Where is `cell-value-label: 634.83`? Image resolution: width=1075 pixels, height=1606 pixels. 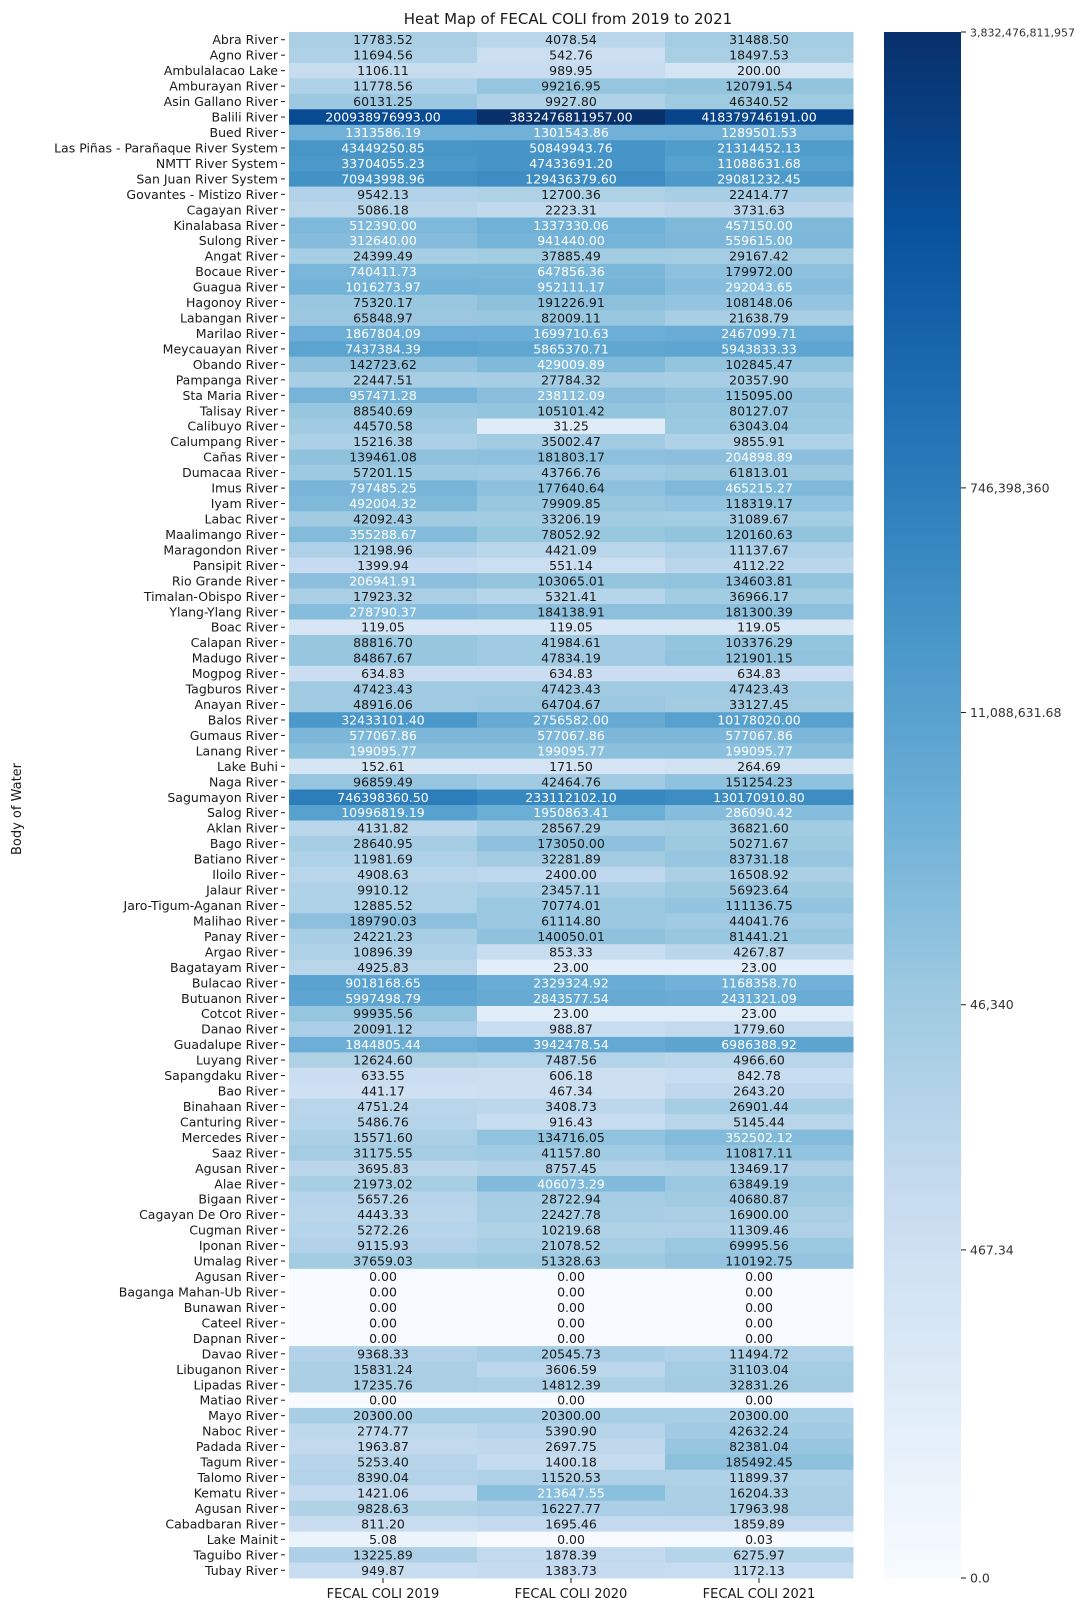
cell-value-label: 634.83 is located at coordinates (383, 673).